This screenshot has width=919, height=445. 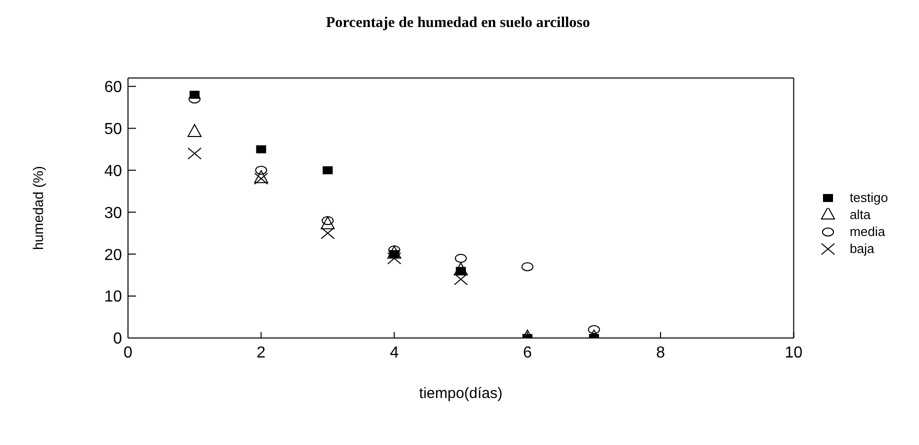 What do you see at coordinates (461, 393) in the screenshot?
I see `x-axis-title: tiempo(días)` at bounding box center [461, 393].